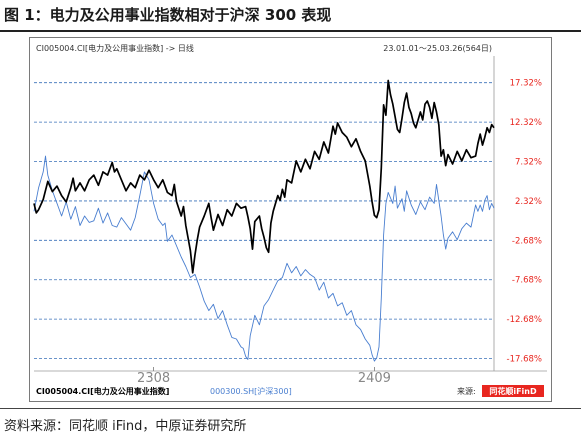  I want to click on y-tick-label: 12.32%, so click(526, 123).